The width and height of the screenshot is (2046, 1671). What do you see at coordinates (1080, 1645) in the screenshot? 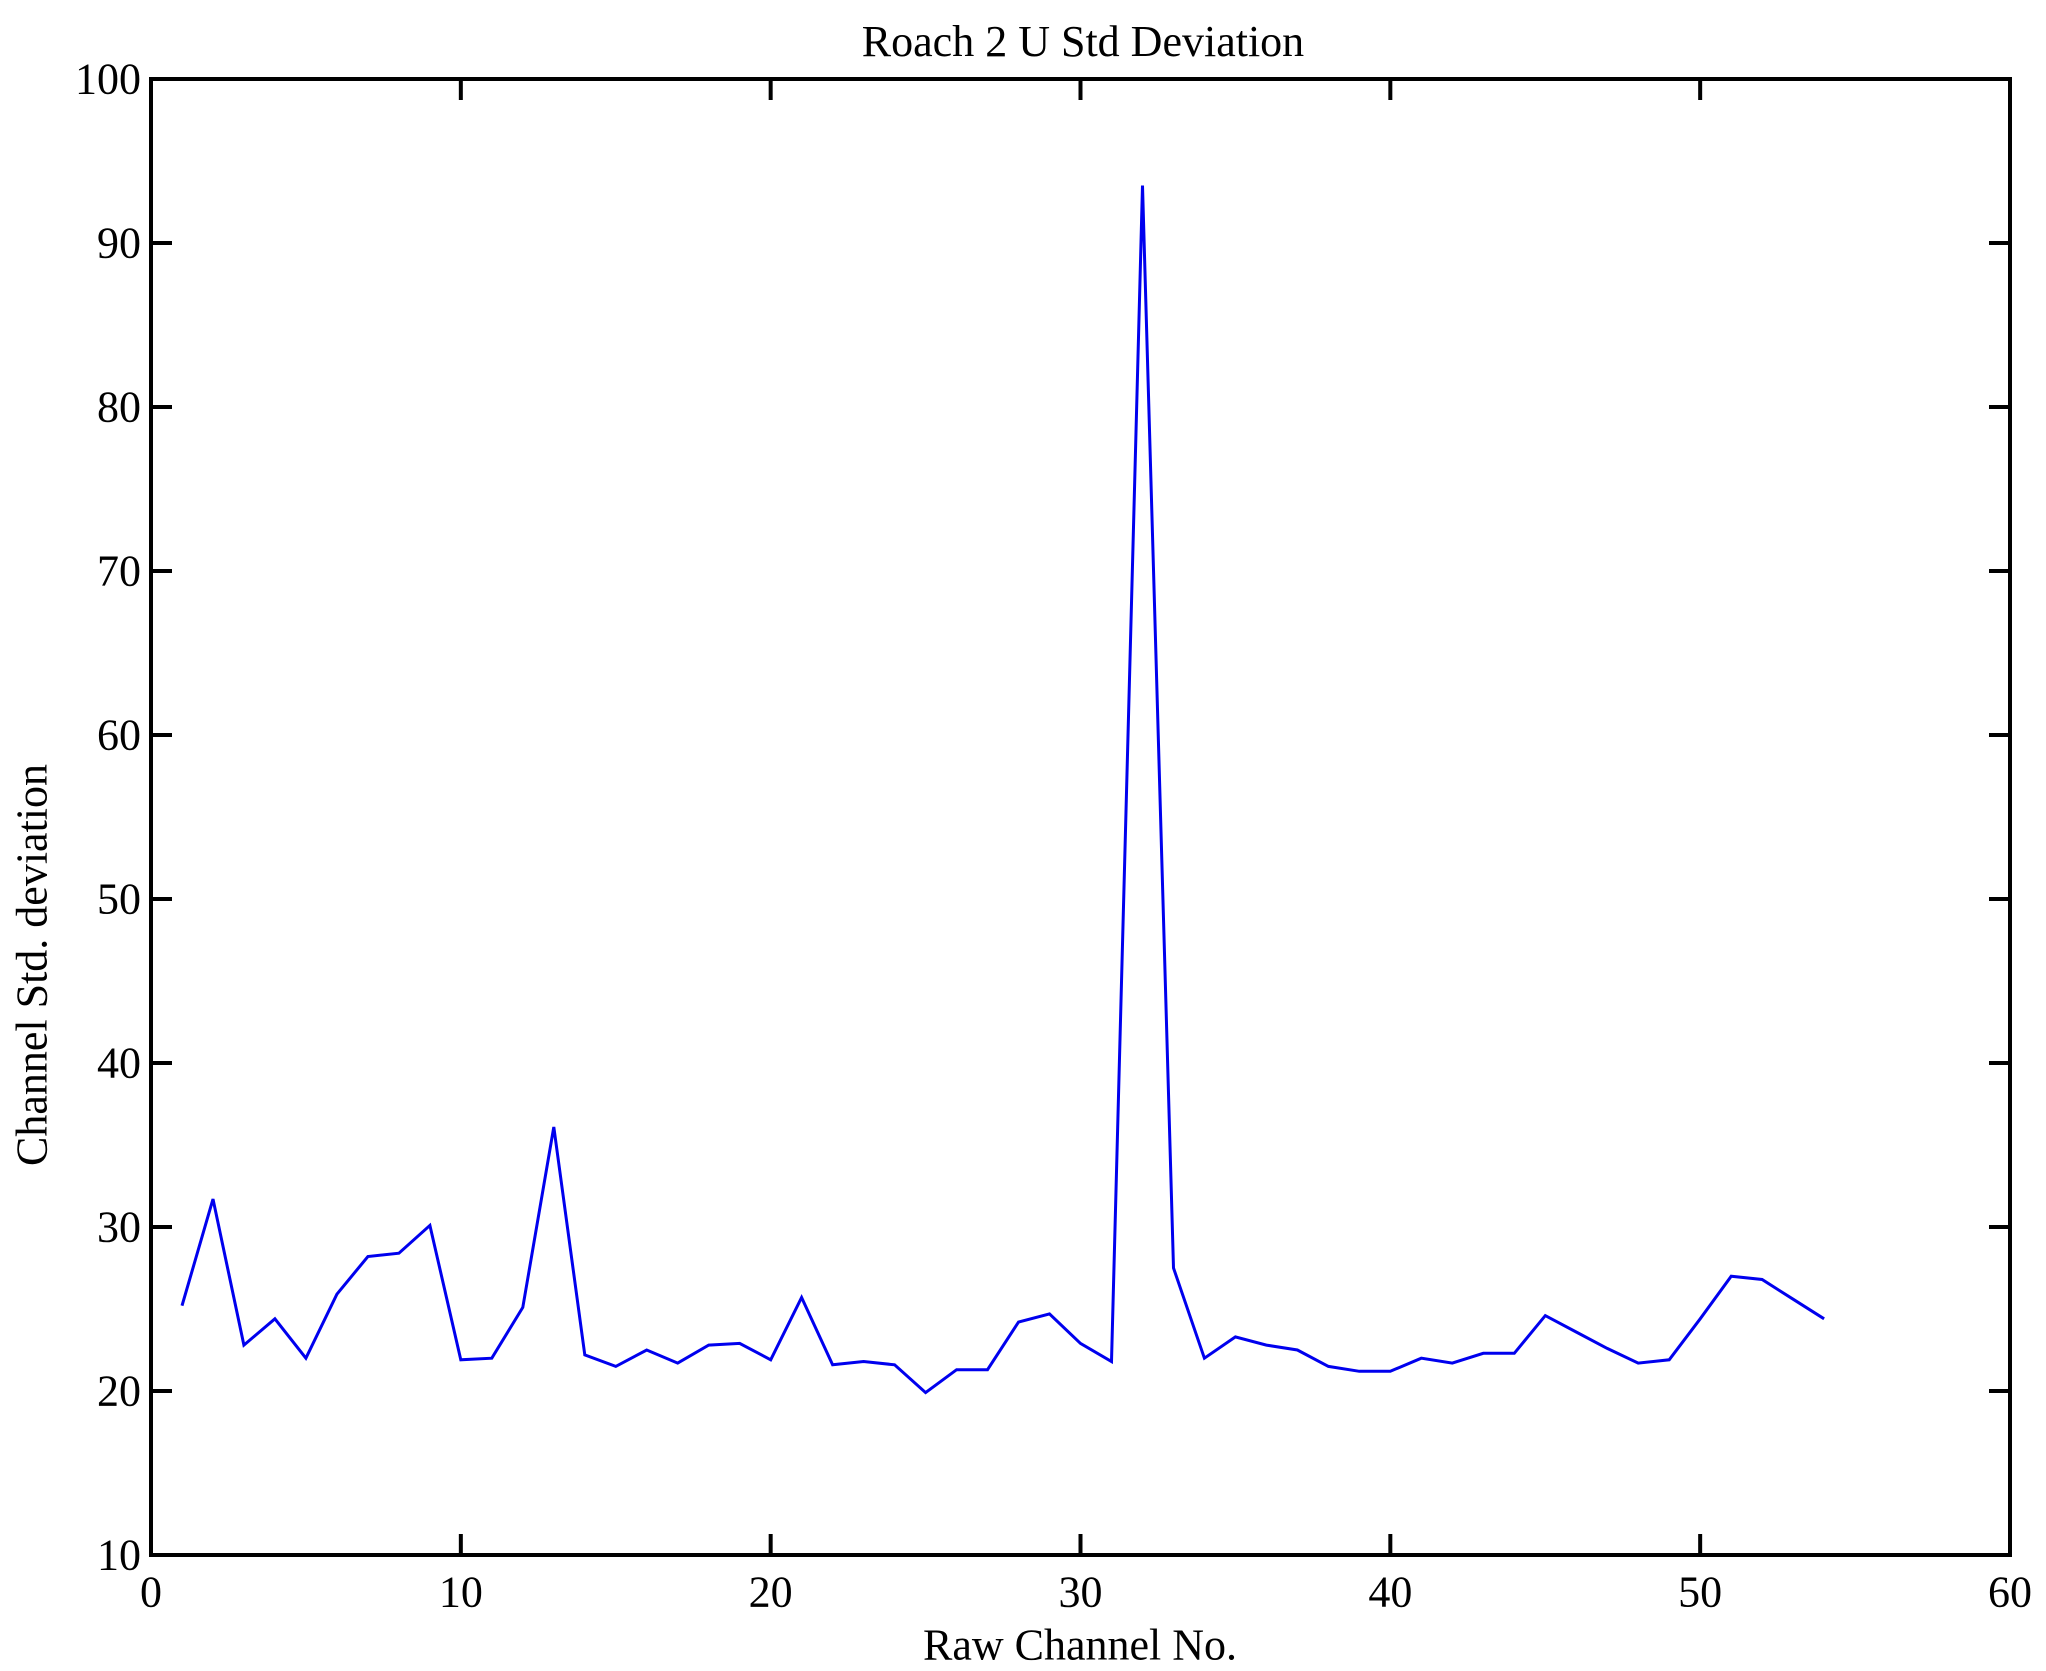
I see `x-axis-label: Raw Channel No.` at bounding box center [1080, 1645].